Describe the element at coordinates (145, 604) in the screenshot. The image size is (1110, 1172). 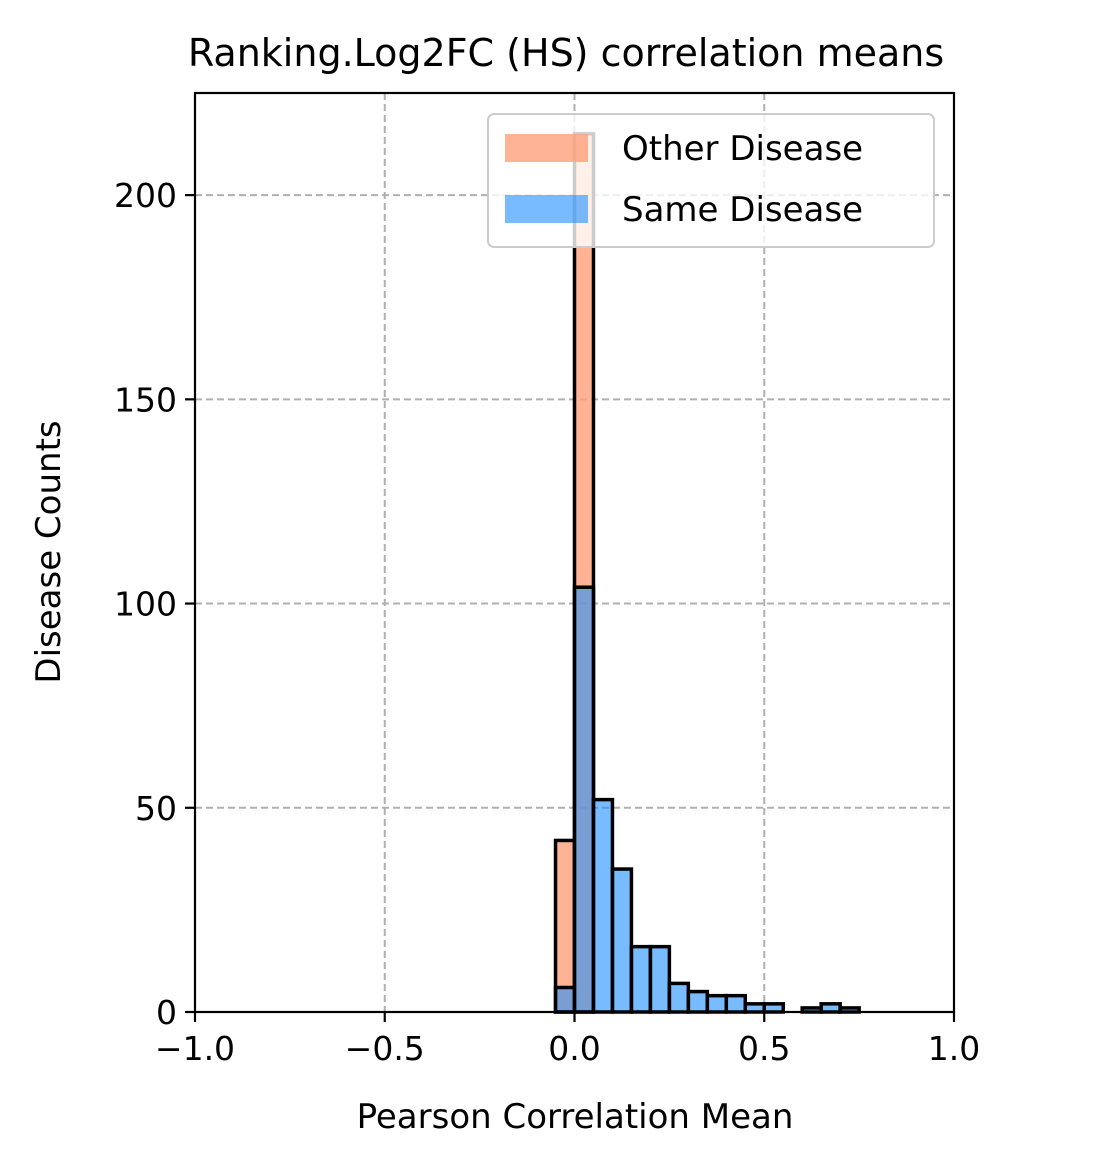
I see `y-tick-label-2: 100` at that location.